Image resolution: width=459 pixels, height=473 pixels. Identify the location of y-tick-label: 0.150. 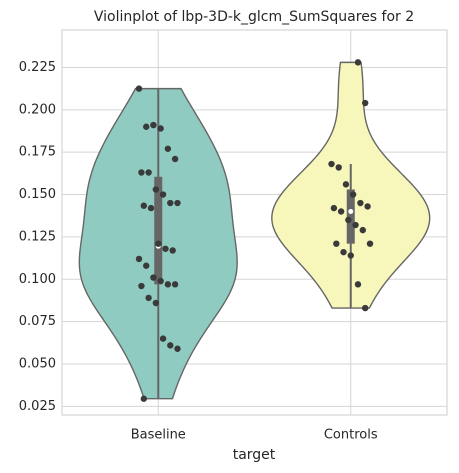
(37, 194).